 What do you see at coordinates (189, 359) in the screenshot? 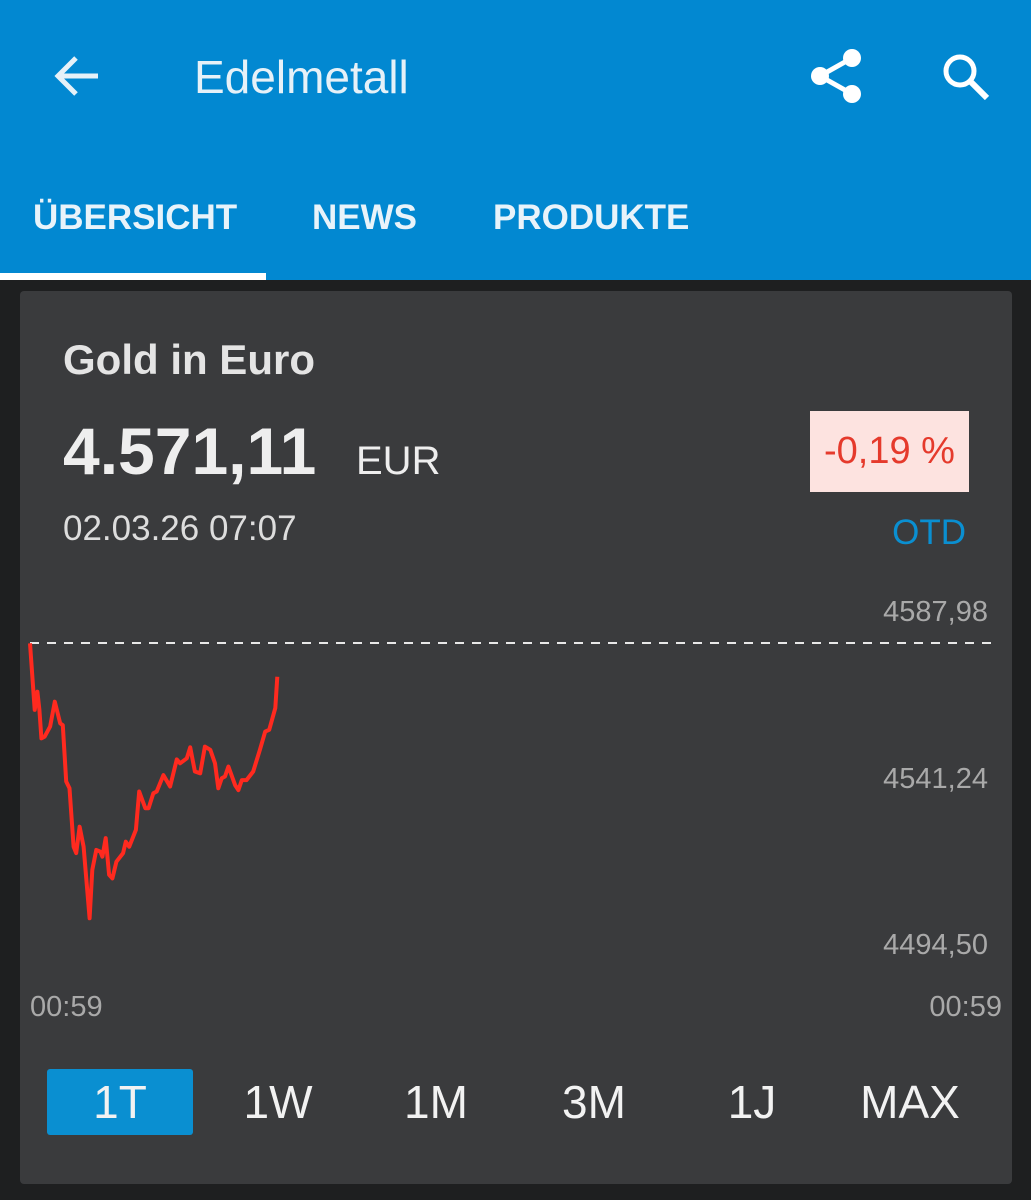
I see `instrument-name: Gold in Euro` at bounding box center [189, 359].